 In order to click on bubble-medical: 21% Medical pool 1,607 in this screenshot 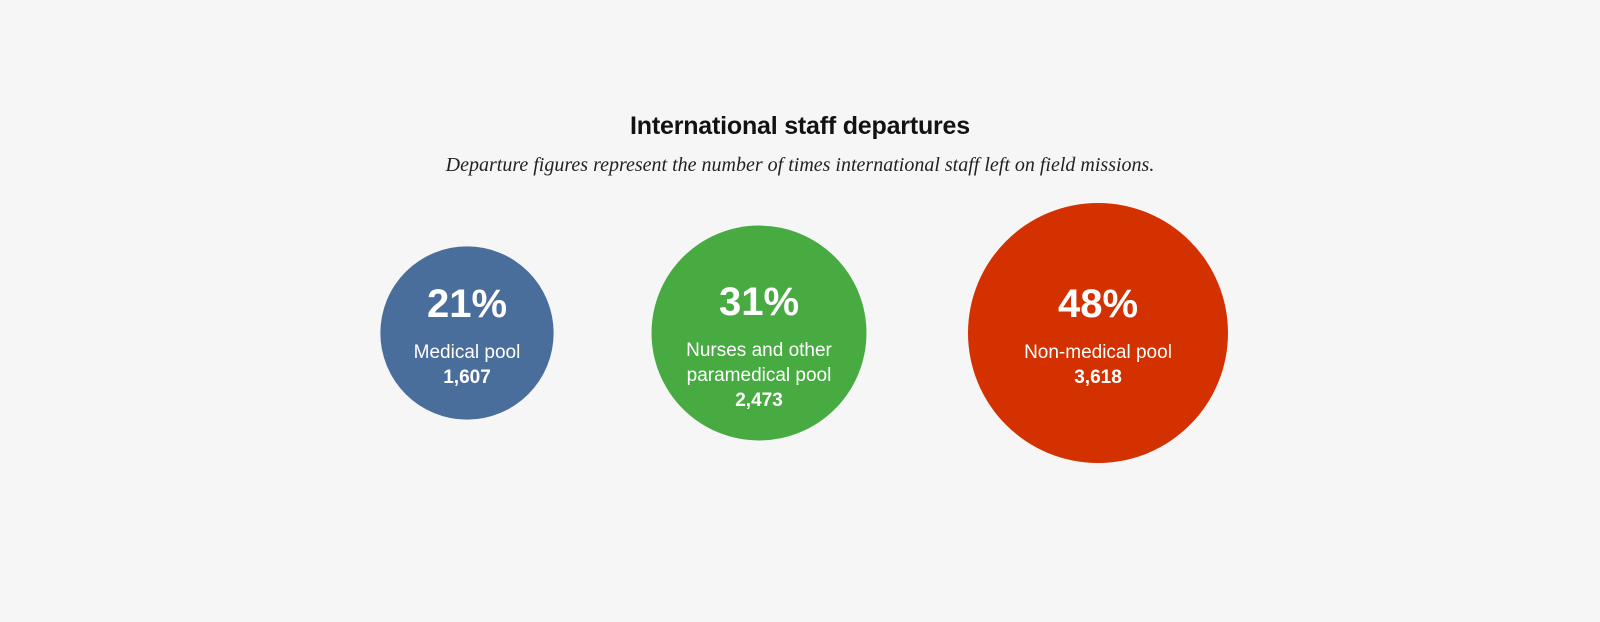, I will do `click(467, 333)`.